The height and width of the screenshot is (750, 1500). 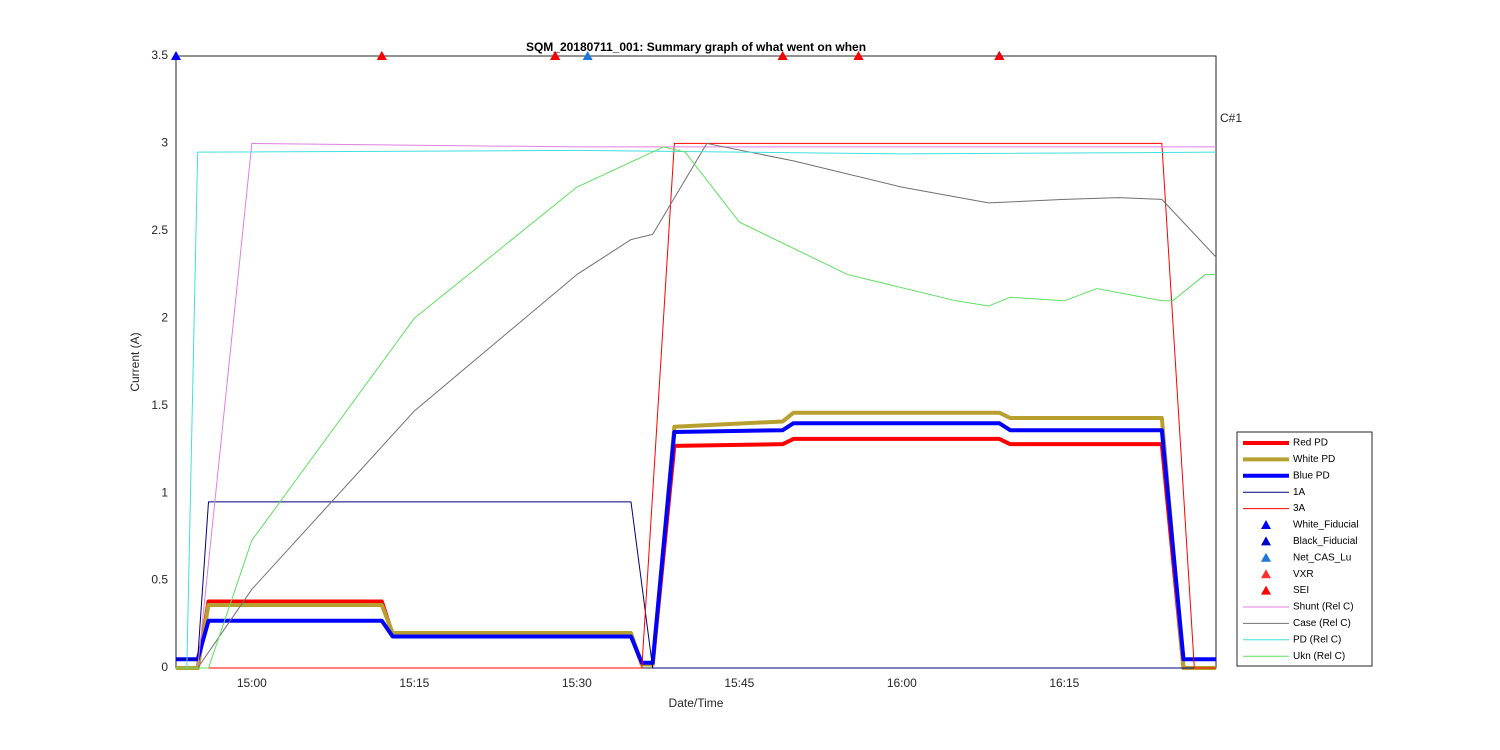 I want to click on x-tick-label: 15:15, so click(x=414, y=683).